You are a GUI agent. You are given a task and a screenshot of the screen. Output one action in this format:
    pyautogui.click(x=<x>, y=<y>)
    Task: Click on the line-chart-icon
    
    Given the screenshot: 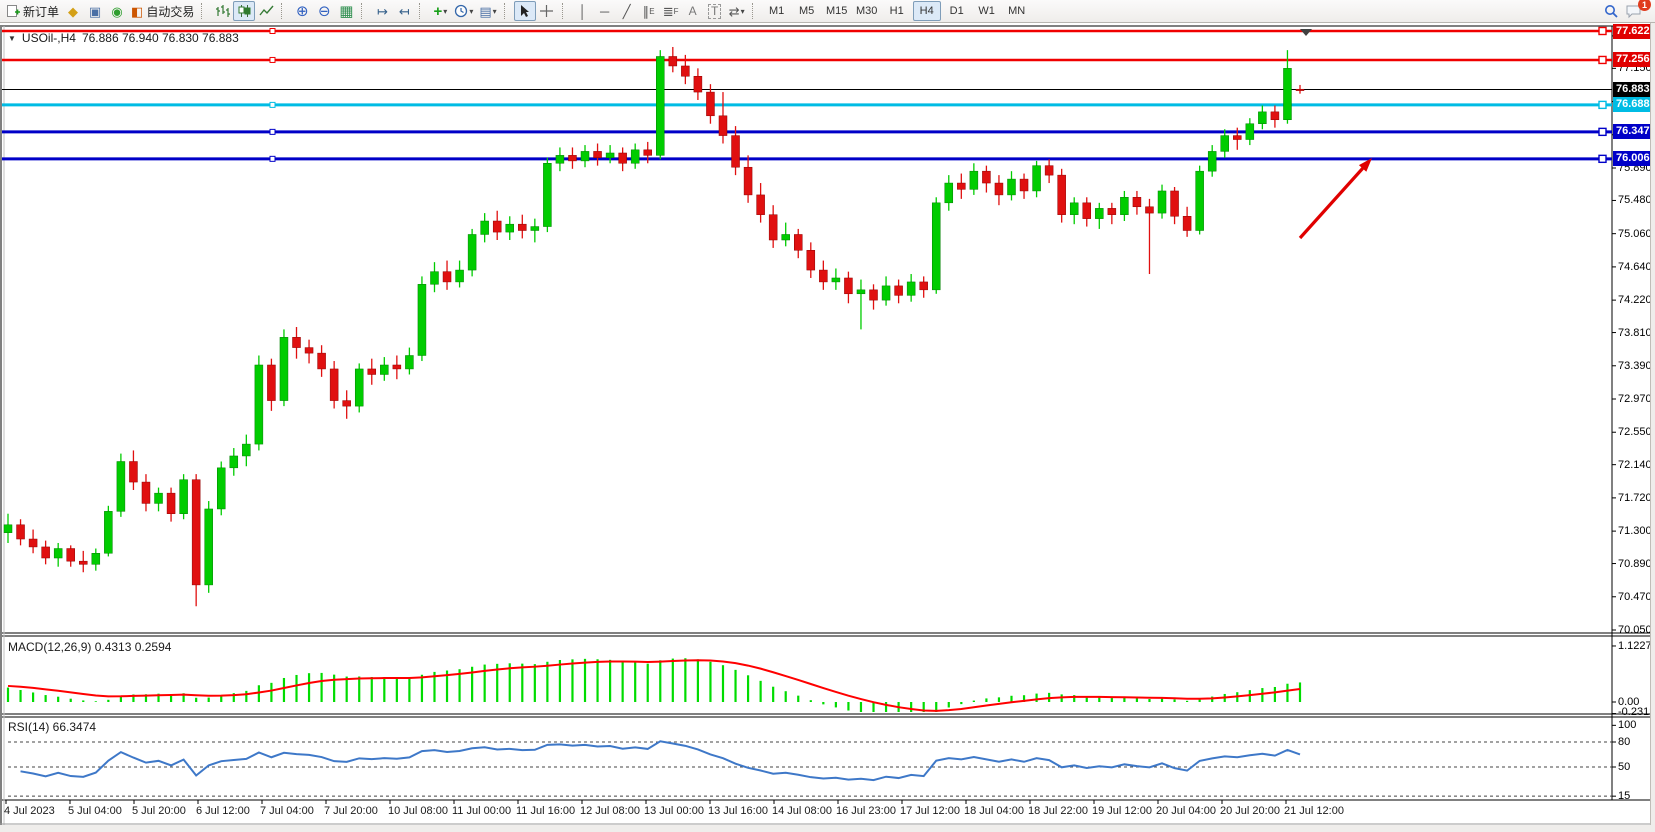 What is the action you would take?
    pyautogui.click(x=266, y=10)
    